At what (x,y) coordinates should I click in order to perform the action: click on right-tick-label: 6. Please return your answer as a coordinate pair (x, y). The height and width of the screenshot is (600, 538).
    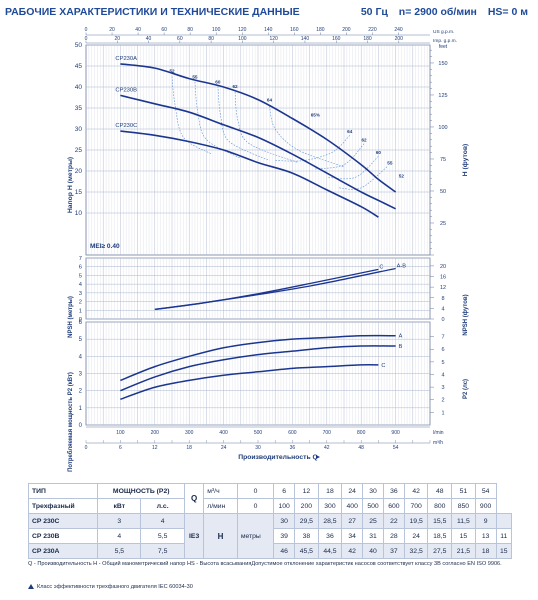
    Looking at the image, I should click on (442, 350).